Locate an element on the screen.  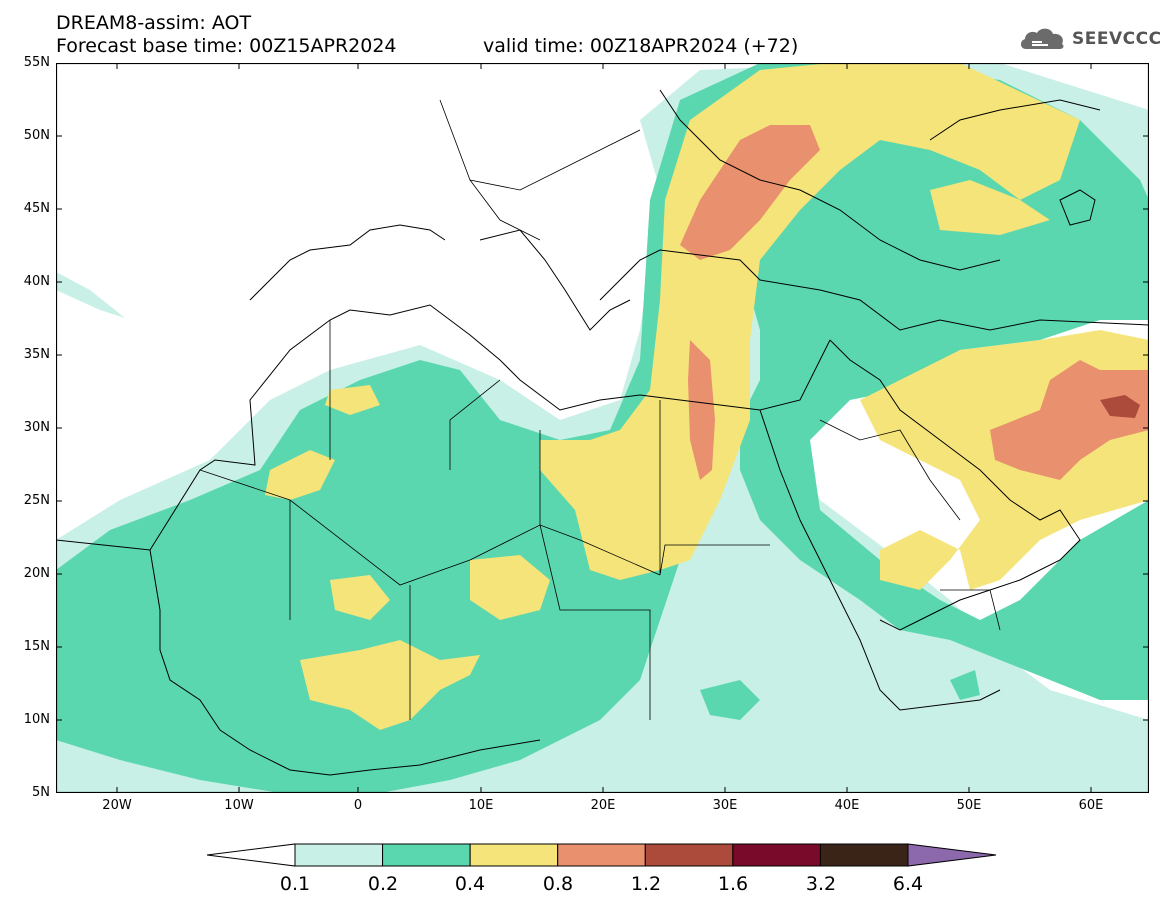
lat-label-35n: 35N is located at coordinates (36, 354).